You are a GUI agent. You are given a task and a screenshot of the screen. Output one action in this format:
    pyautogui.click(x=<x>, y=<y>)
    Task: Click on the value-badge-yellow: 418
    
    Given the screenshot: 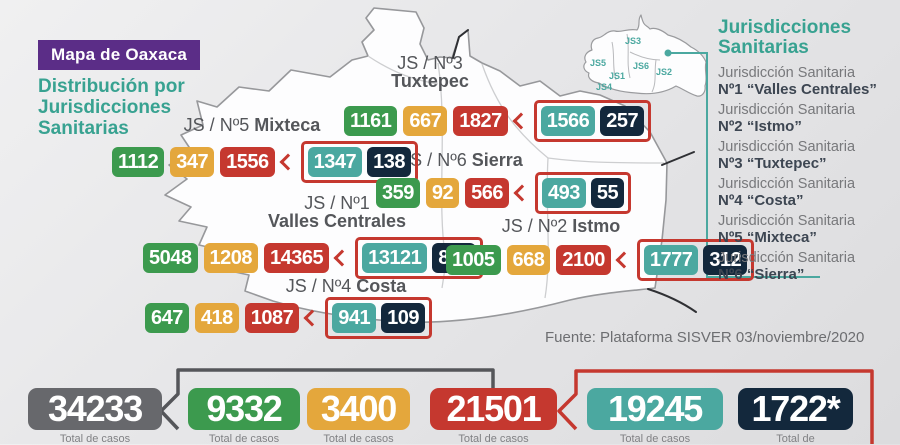 What is the action you would take?
    pyautogui.click(x=216, y=318)
    